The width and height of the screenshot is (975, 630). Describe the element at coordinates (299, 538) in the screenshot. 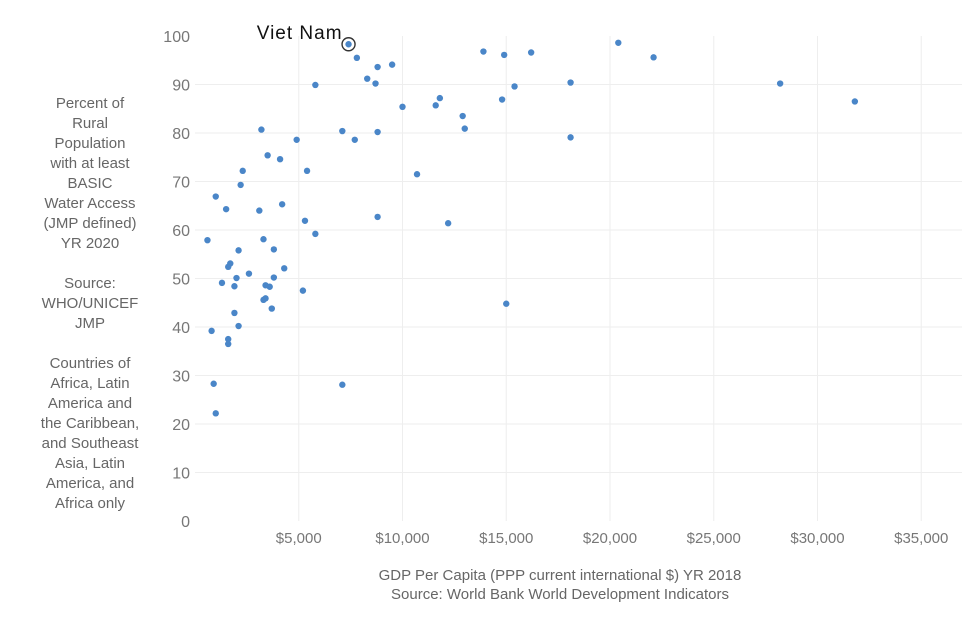

I see `x-tick-label: $5,000` at that location.